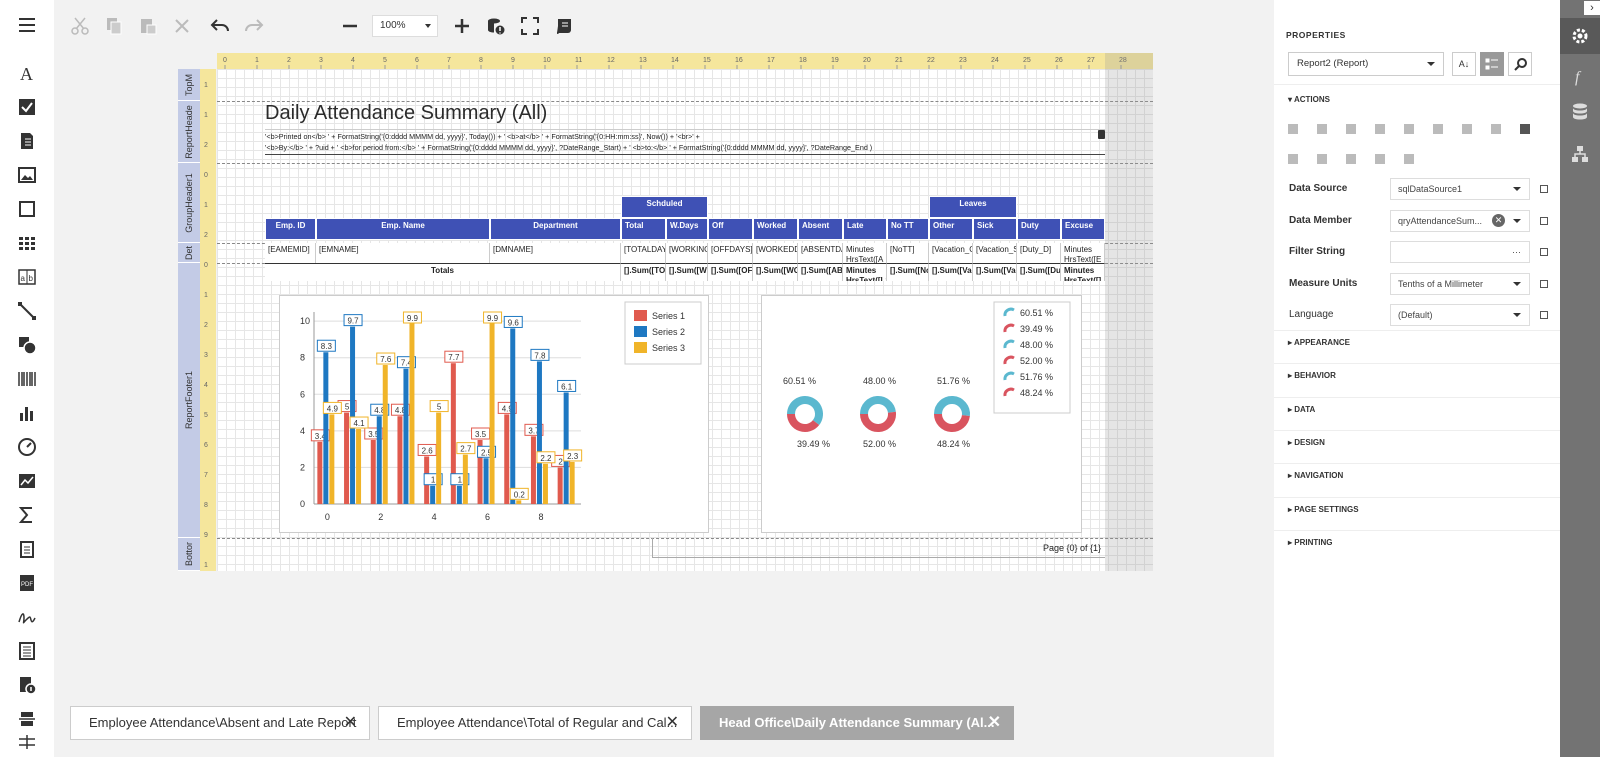 The image size is (1600, 757). I want to click on detail-cell: [Duty_D], so click(1039, 253).